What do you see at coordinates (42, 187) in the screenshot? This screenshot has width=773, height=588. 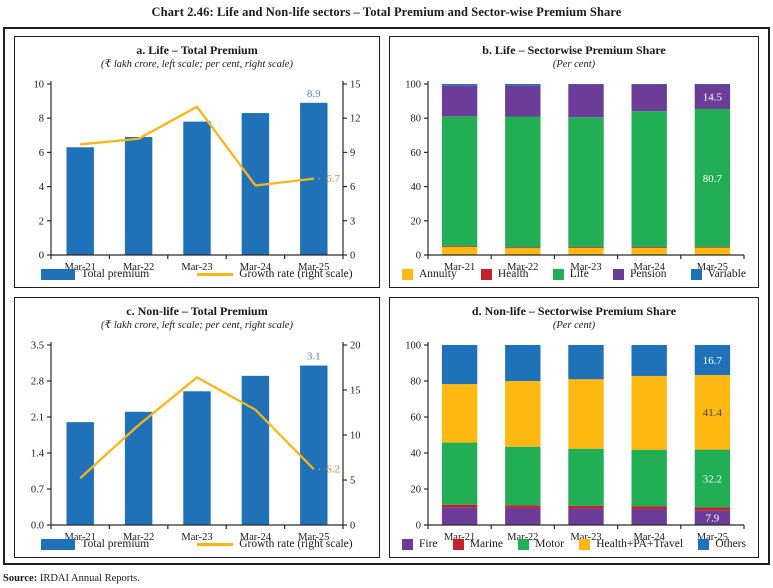 I see `svg-text: 4` at bounding box center [42, 187].